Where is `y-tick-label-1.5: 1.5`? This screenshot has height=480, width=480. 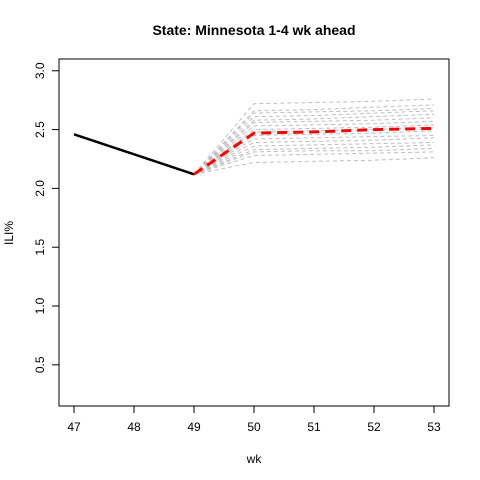 y-tick-label-1.5: 1.5 is located at coordinates (40, 247).